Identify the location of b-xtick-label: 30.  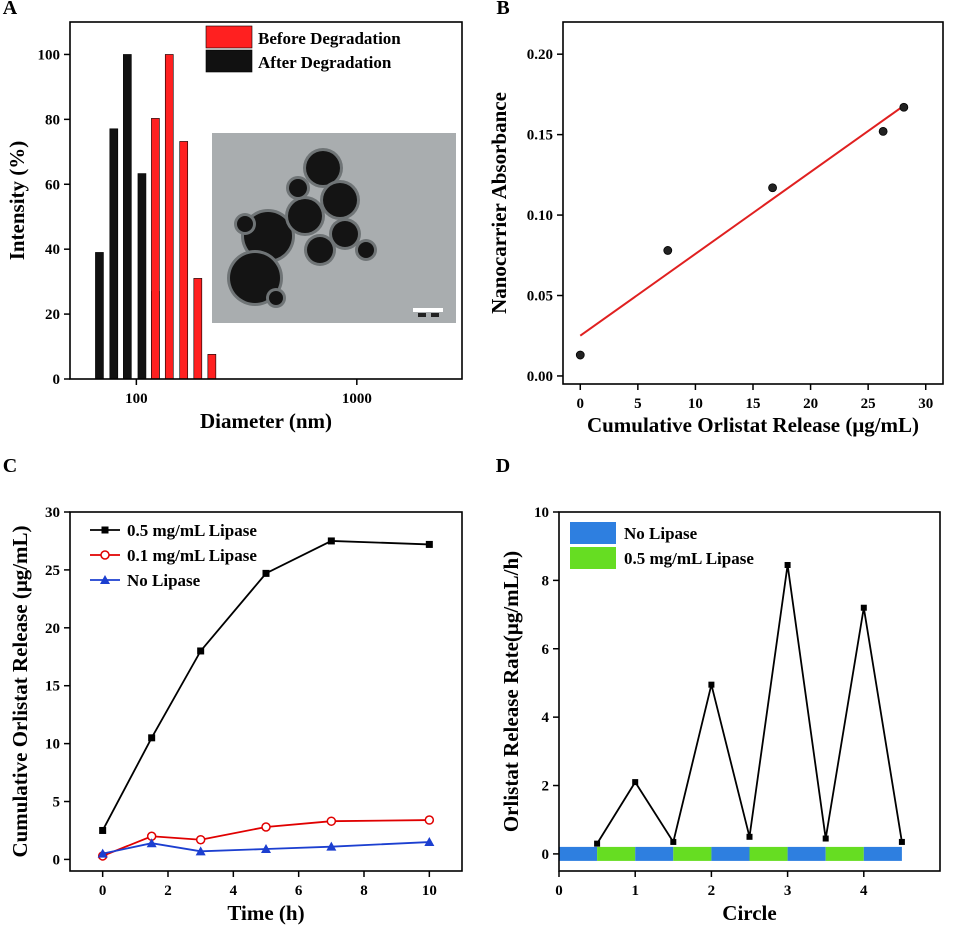
(925, 404).